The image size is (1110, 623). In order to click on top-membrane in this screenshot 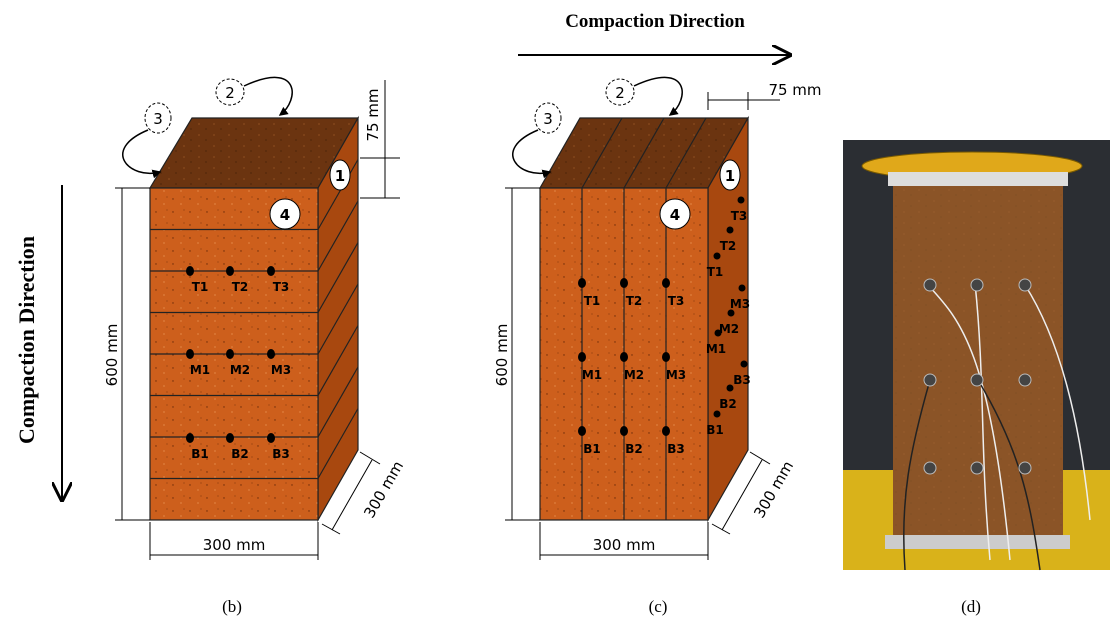, I will do `click(978, 179)`.